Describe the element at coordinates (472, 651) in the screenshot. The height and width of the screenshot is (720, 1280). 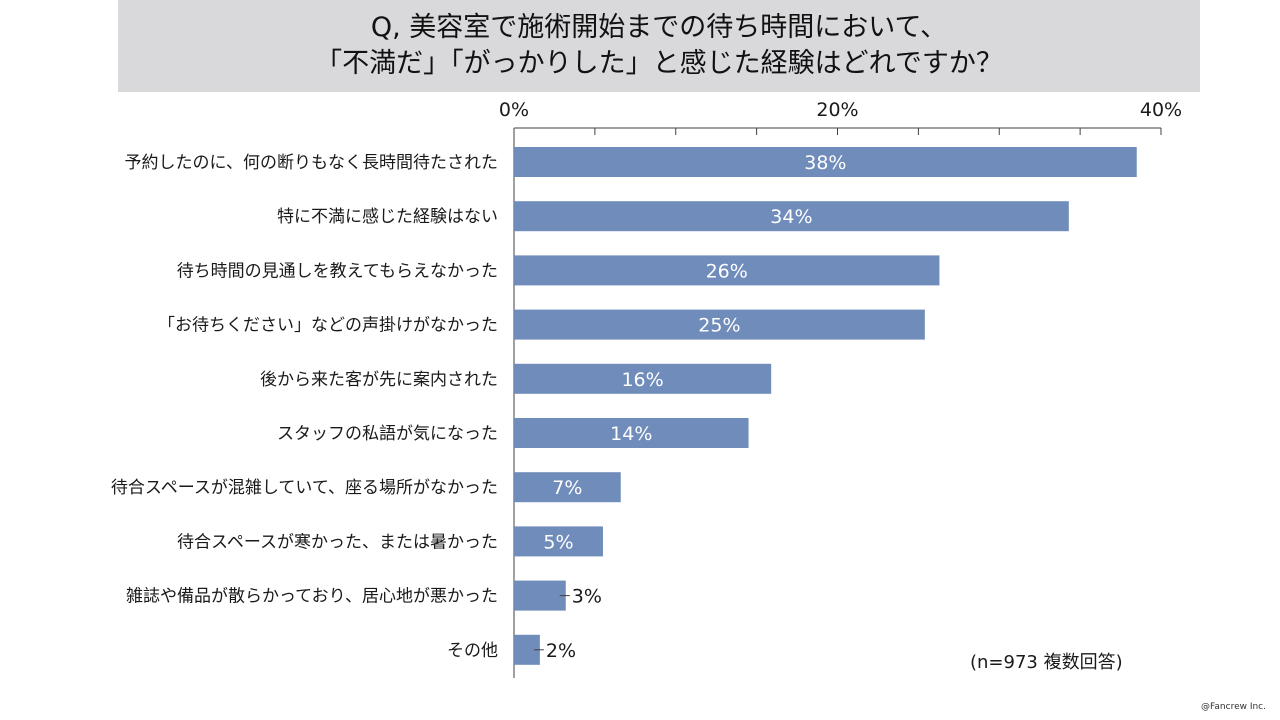
I see `category-label: その他` at that location.